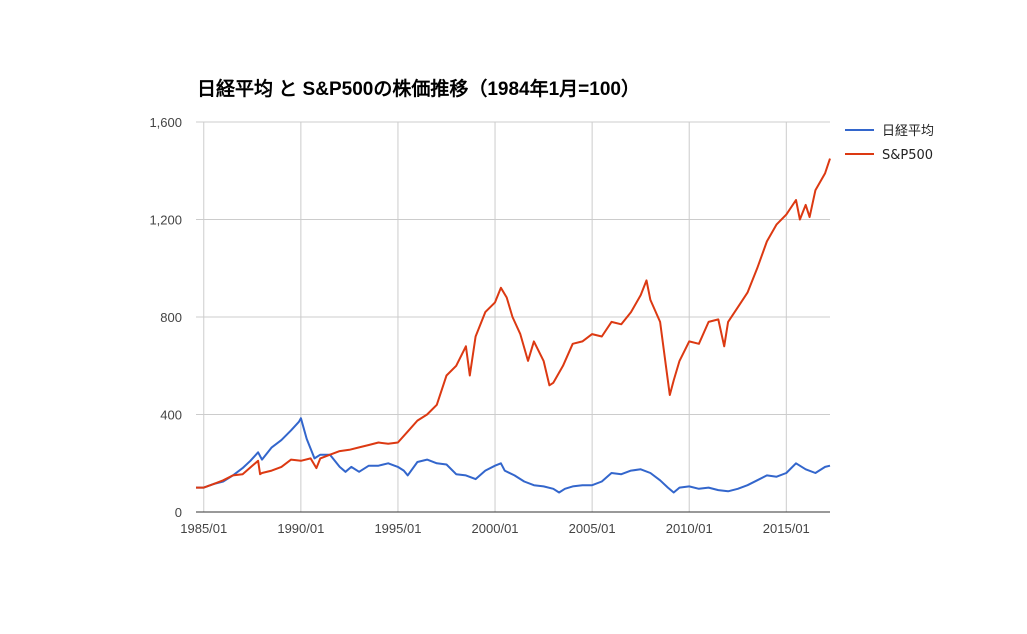  I want to click on x-tick-label: 2005/01, so click(592, 528).